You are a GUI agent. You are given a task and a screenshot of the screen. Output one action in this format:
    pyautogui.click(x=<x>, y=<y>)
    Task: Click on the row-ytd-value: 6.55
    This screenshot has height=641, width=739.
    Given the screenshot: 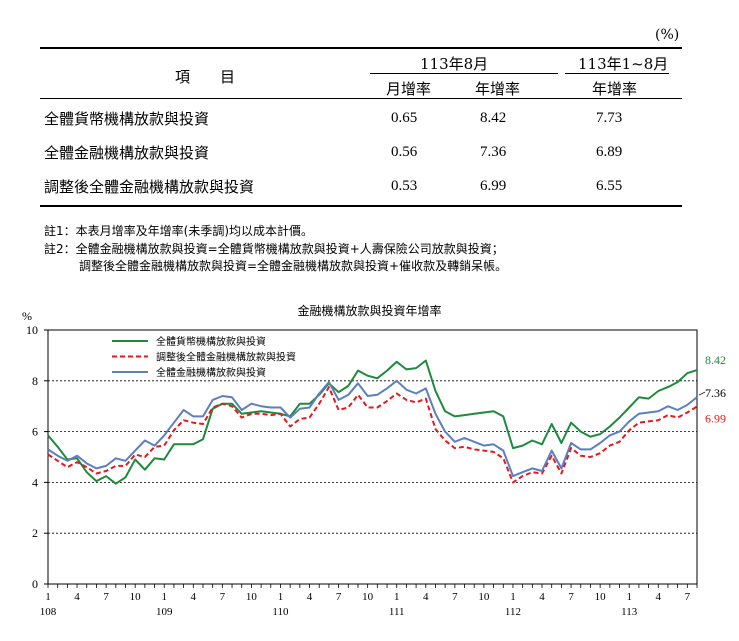 What is the action you would take?
    pyautogui.click(x=609, y=186)
    